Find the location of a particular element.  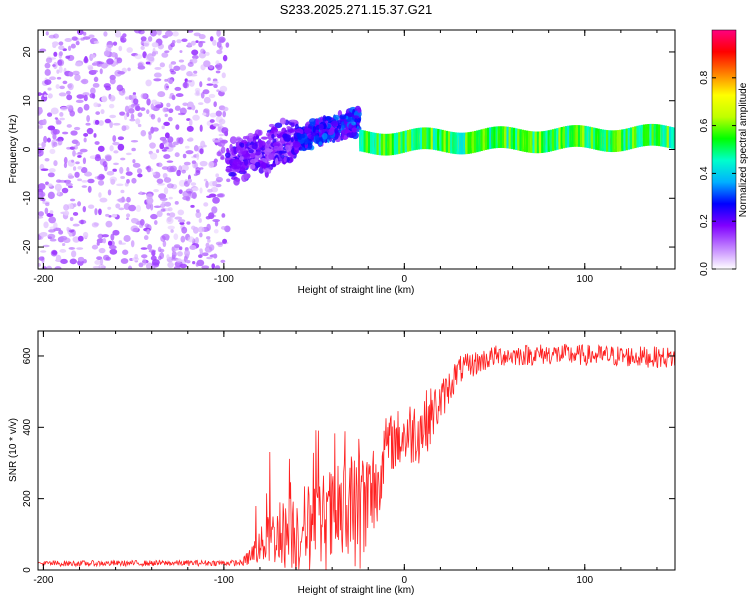

colorbar-tick-label: 0.4 is located at coordinates (704, 173).